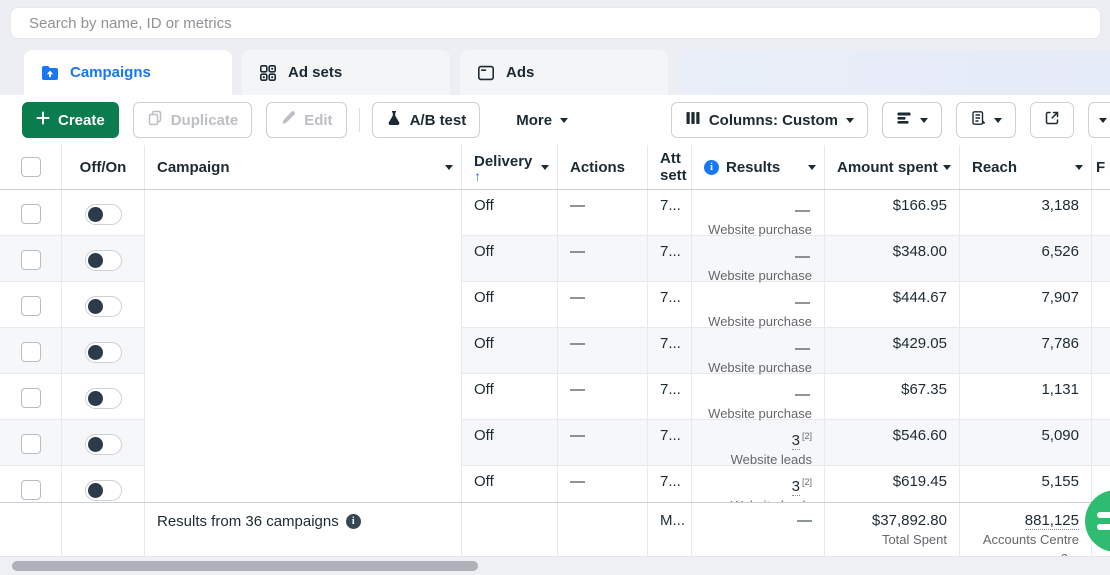 This screenshot has width=1110, height=575. I want to click on column-delivery: Delivery ↑, so click(510, 167).